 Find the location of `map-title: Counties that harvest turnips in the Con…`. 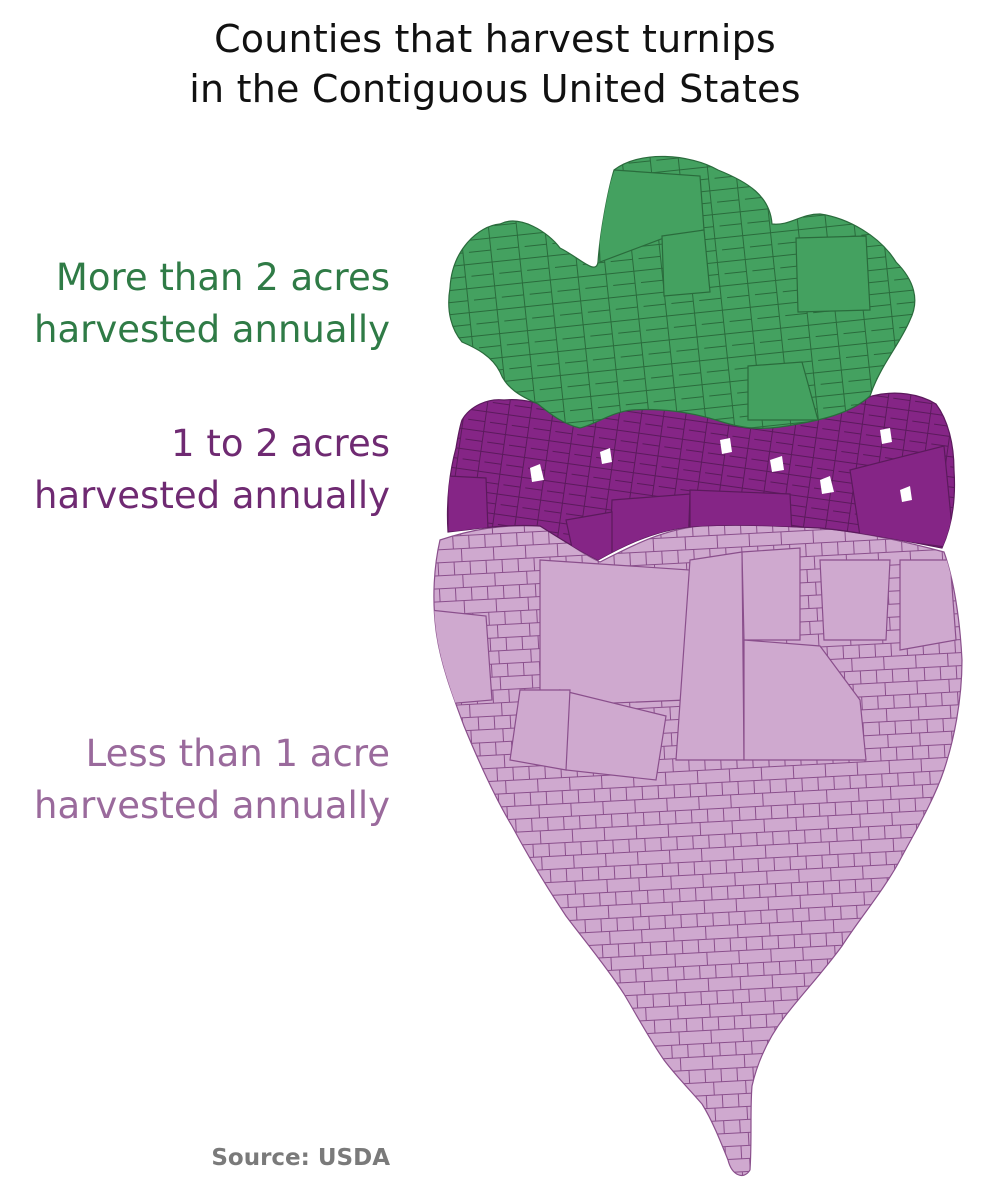

map-title: Counties that harvest turnips in the Con… is located at coordinates (495, 64).